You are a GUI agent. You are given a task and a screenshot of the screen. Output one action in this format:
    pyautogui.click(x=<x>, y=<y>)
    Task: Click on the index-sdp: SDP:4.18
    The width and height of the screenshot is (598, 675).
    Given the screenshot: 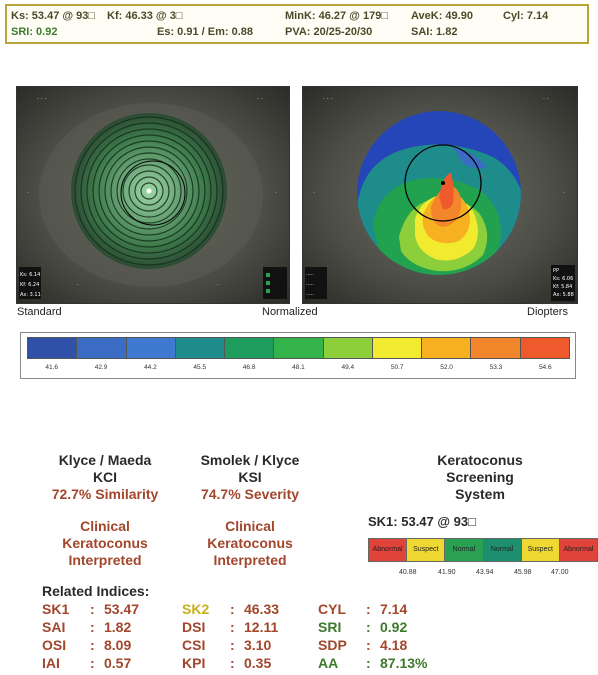 What is the action you would take?
    pyautogui.click(x=363, y=645)
    